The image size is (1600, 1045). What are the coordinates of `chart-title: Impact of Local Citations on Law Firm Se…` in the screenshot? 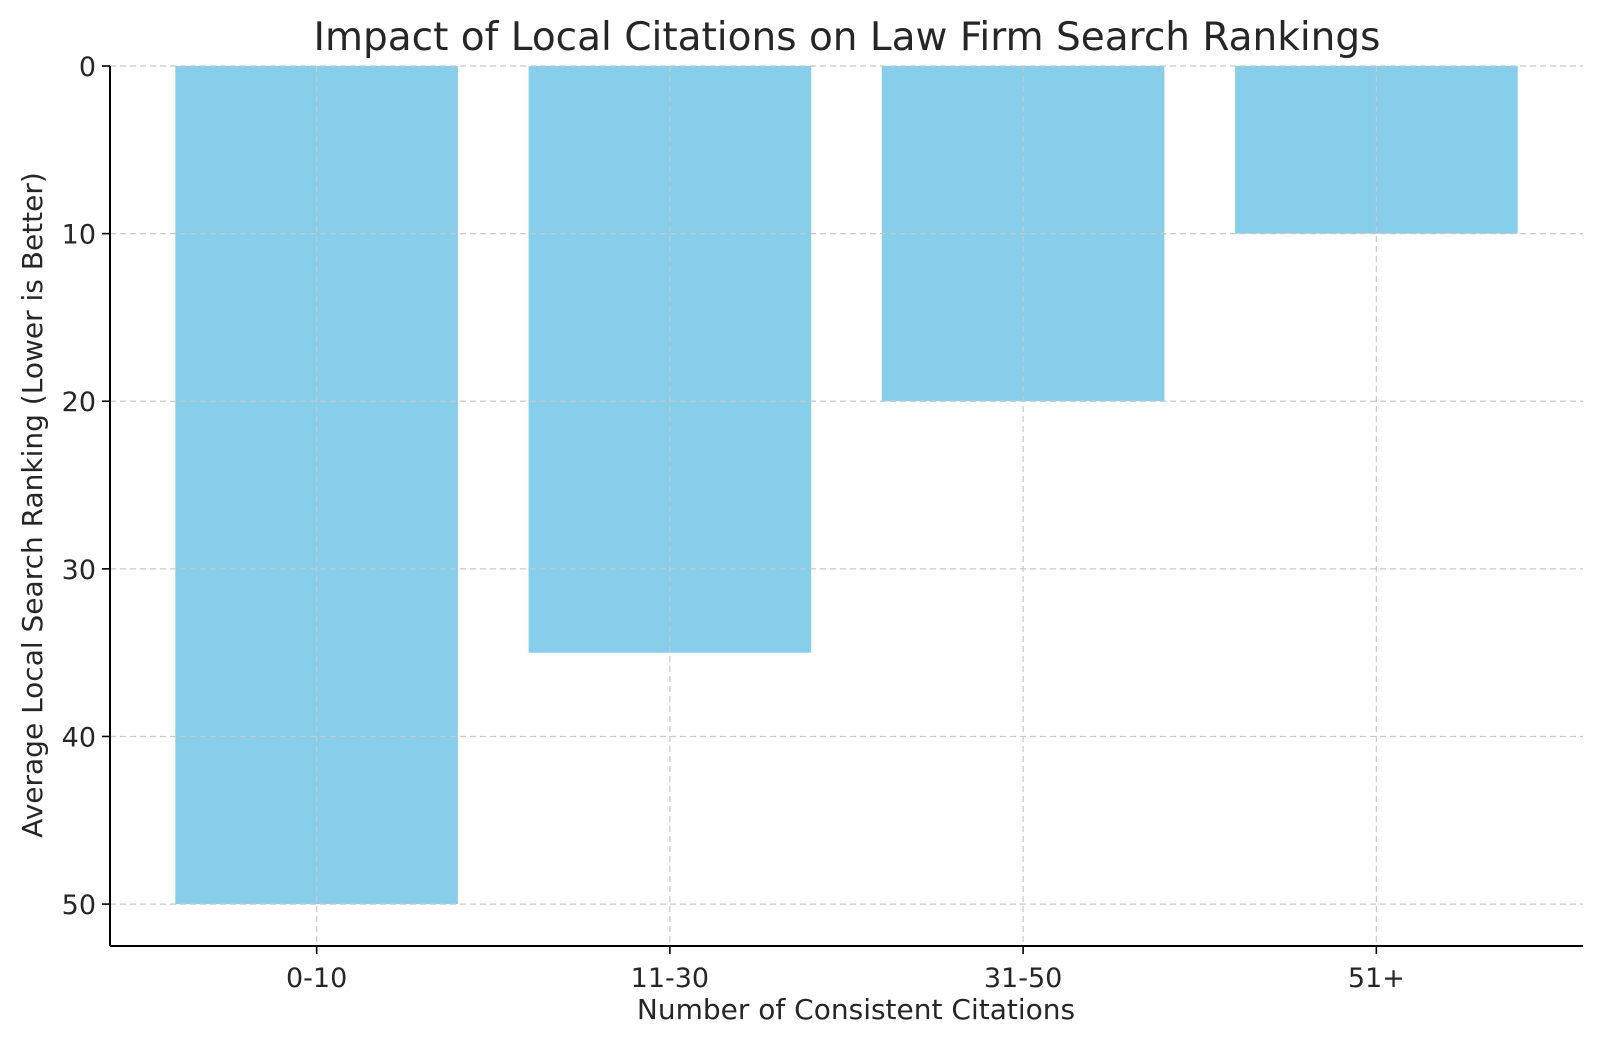 It's located at (847, 37).